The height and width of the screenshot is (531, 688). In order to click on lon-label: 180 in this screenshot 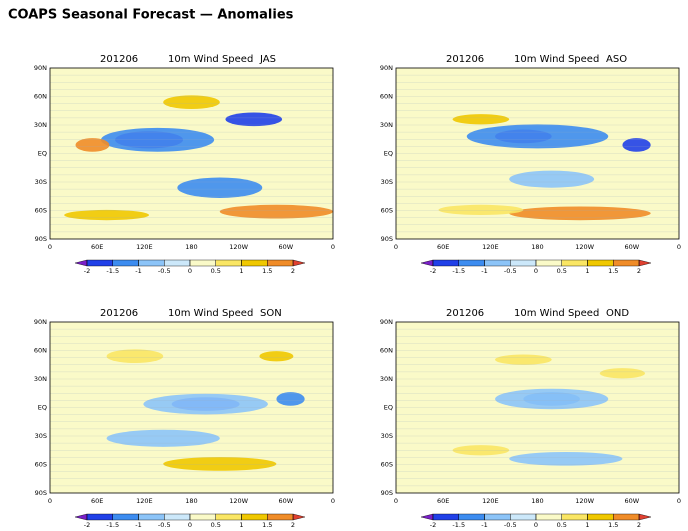, I will do `click(537, 247)`.